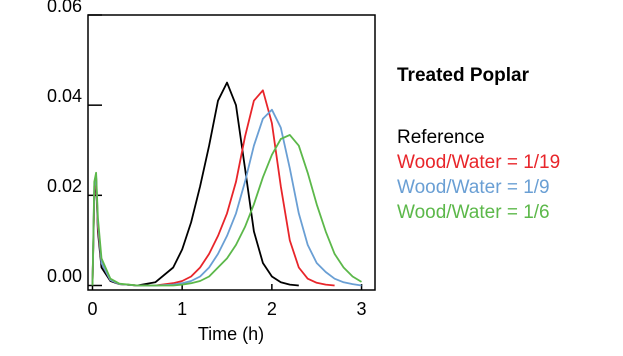  I want to click on x-tick-label: 3, so click(362, 309).